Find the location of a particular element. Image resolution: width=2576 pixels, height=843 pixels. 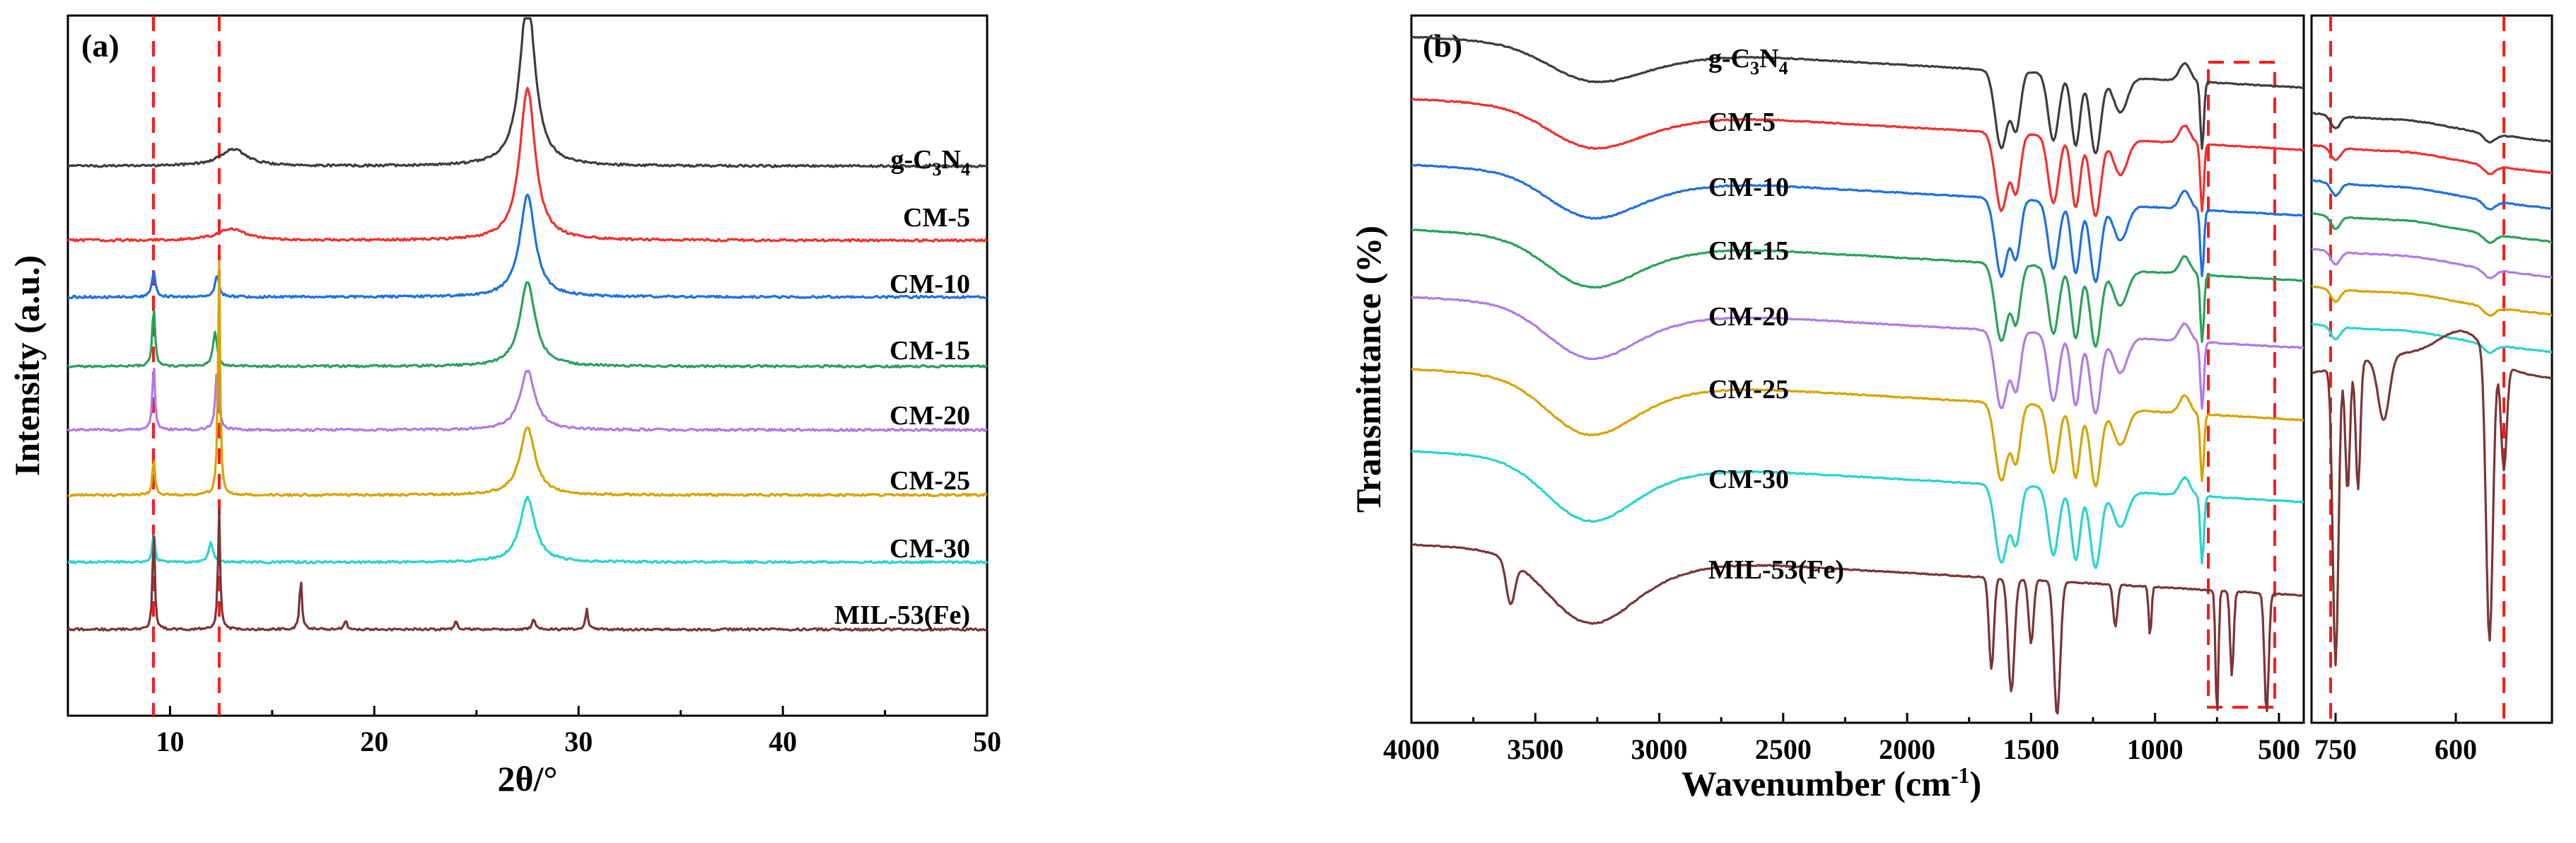

xrd-trace-mil-53-fe is located at coordinates (527, 570).